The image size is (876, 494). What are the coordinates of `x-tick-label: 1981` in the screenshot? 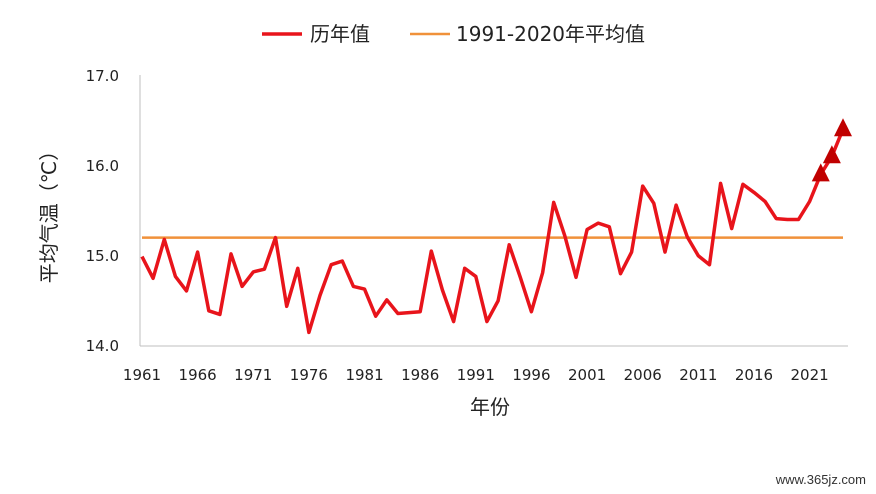 It's located at (364, 375).